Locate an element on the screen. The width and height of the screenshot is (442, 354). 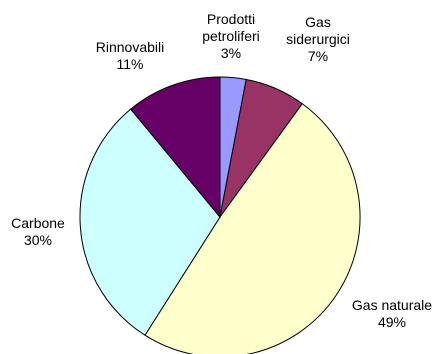
pie-label-name: Carbone is located at coordinates (38, 223).